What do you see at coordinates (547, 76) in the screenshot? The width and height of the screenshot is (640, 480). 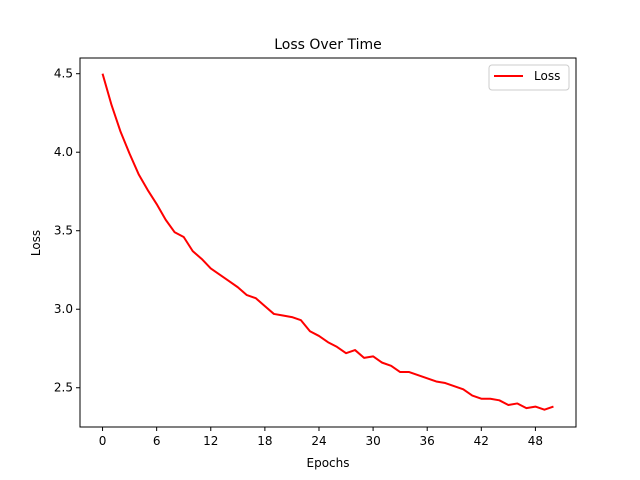 I see `legend-label-loss: Loss` at bounding box center [547, 76].